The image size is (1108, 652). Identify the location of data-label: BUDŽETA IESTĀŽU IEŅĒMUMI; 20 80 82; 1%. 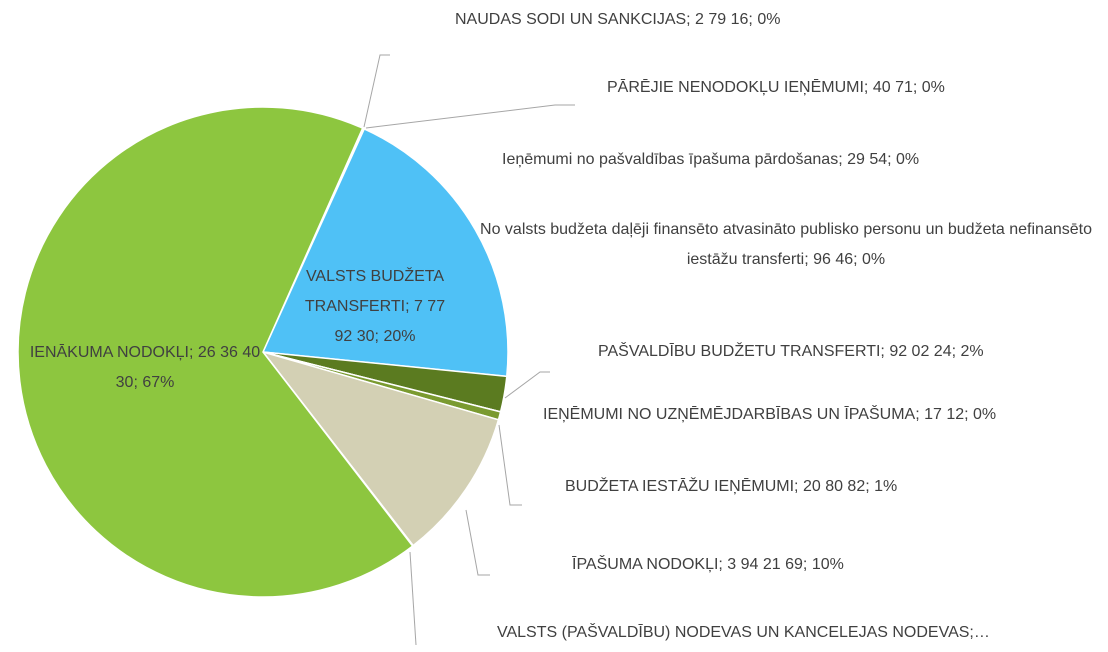
(731, 486).